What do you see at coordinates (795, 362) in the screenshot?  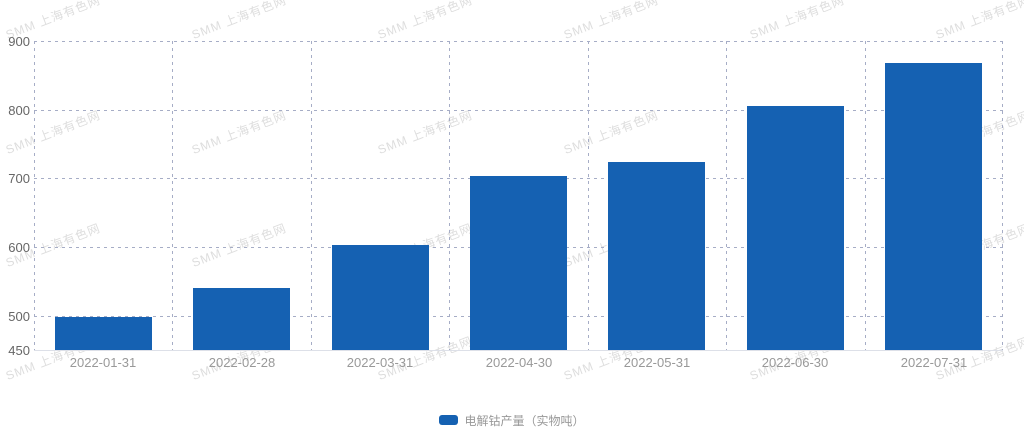 I see `x-axis-tick-label: 2022-06-30` at bounding box center [795, 362].